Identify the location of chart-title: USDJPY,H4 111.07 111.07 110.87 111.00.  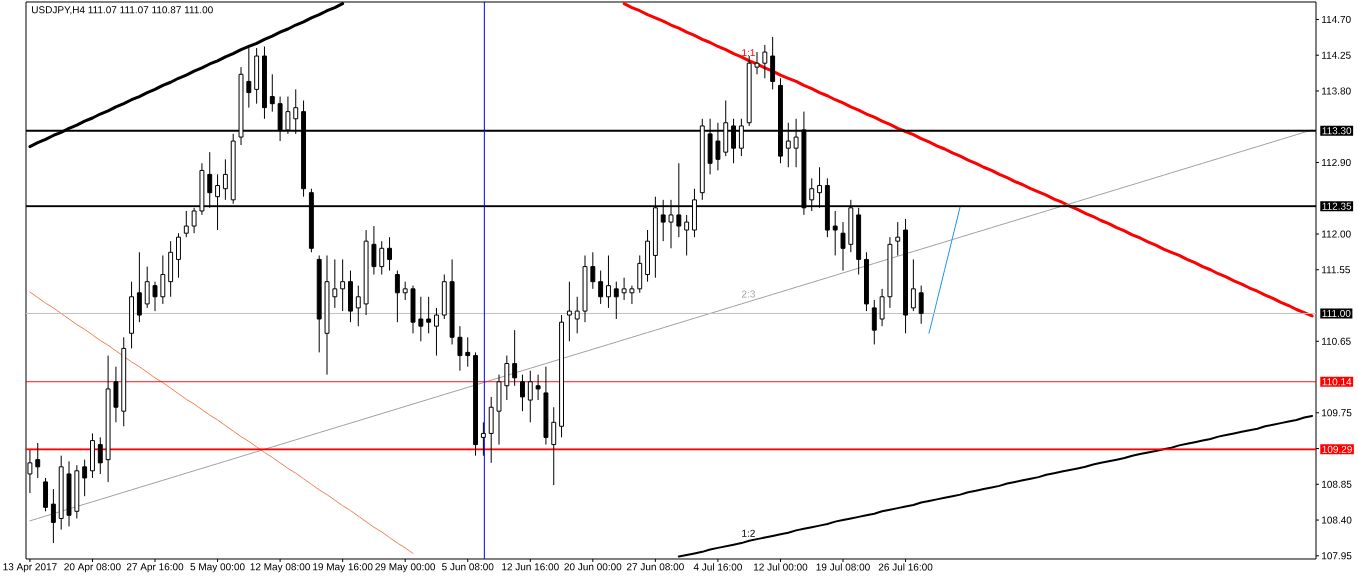
(122, 10).